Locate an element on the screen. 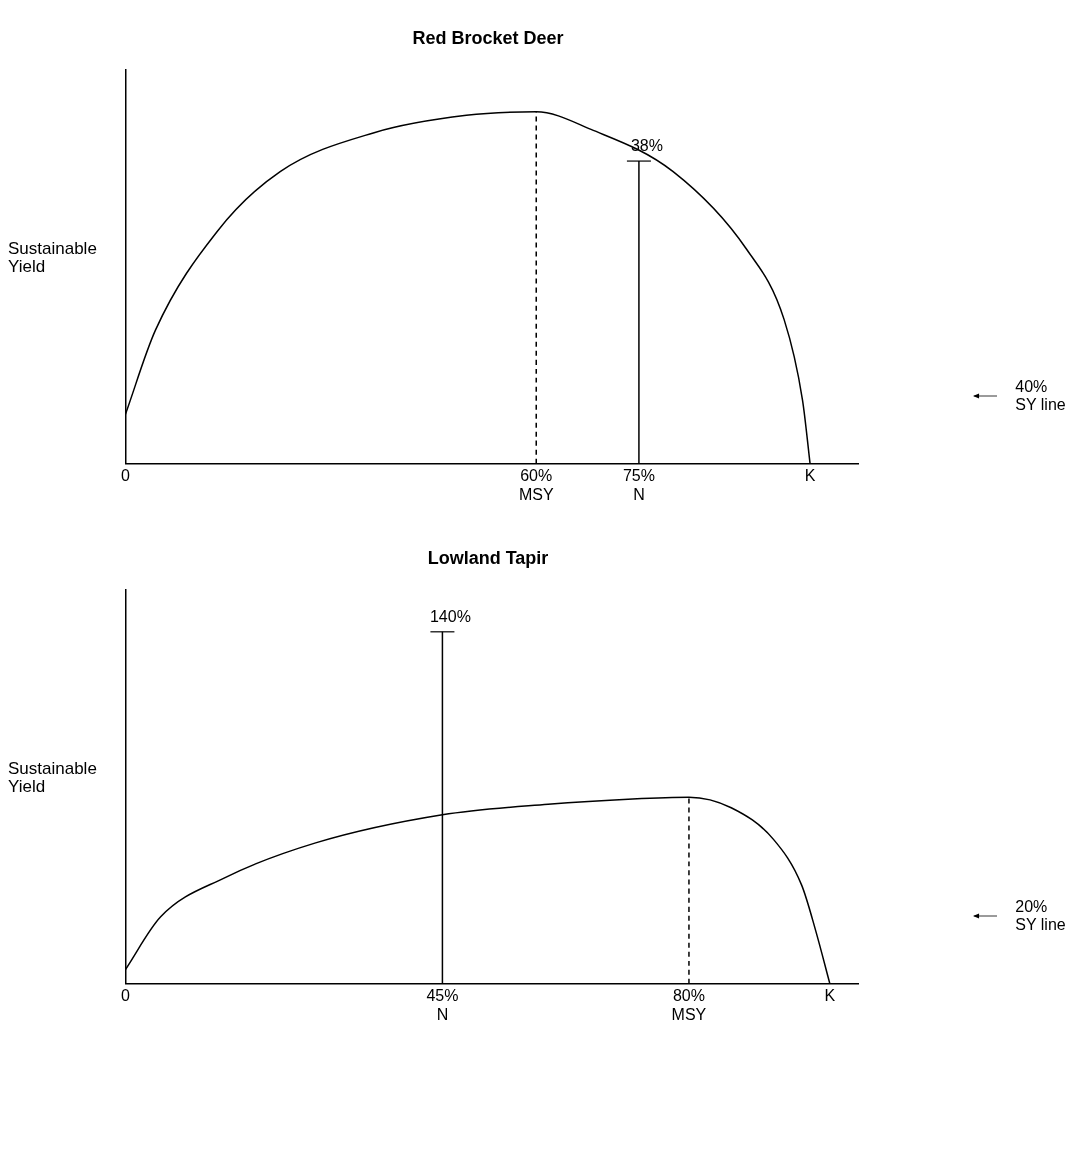 Image resolution: width=1084 pixels, height=1157 pixels. text: 40% SY line is located at coordinates (1041, 396).